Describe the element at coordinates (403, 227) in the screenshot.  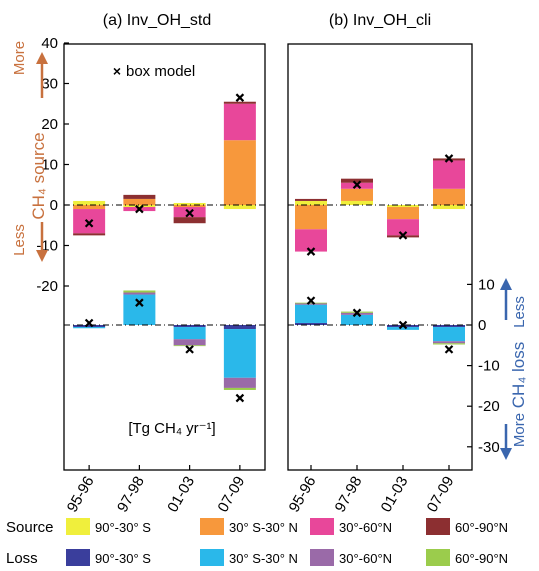
I see `source-bar-panel-b-01-03-s2` at that location.